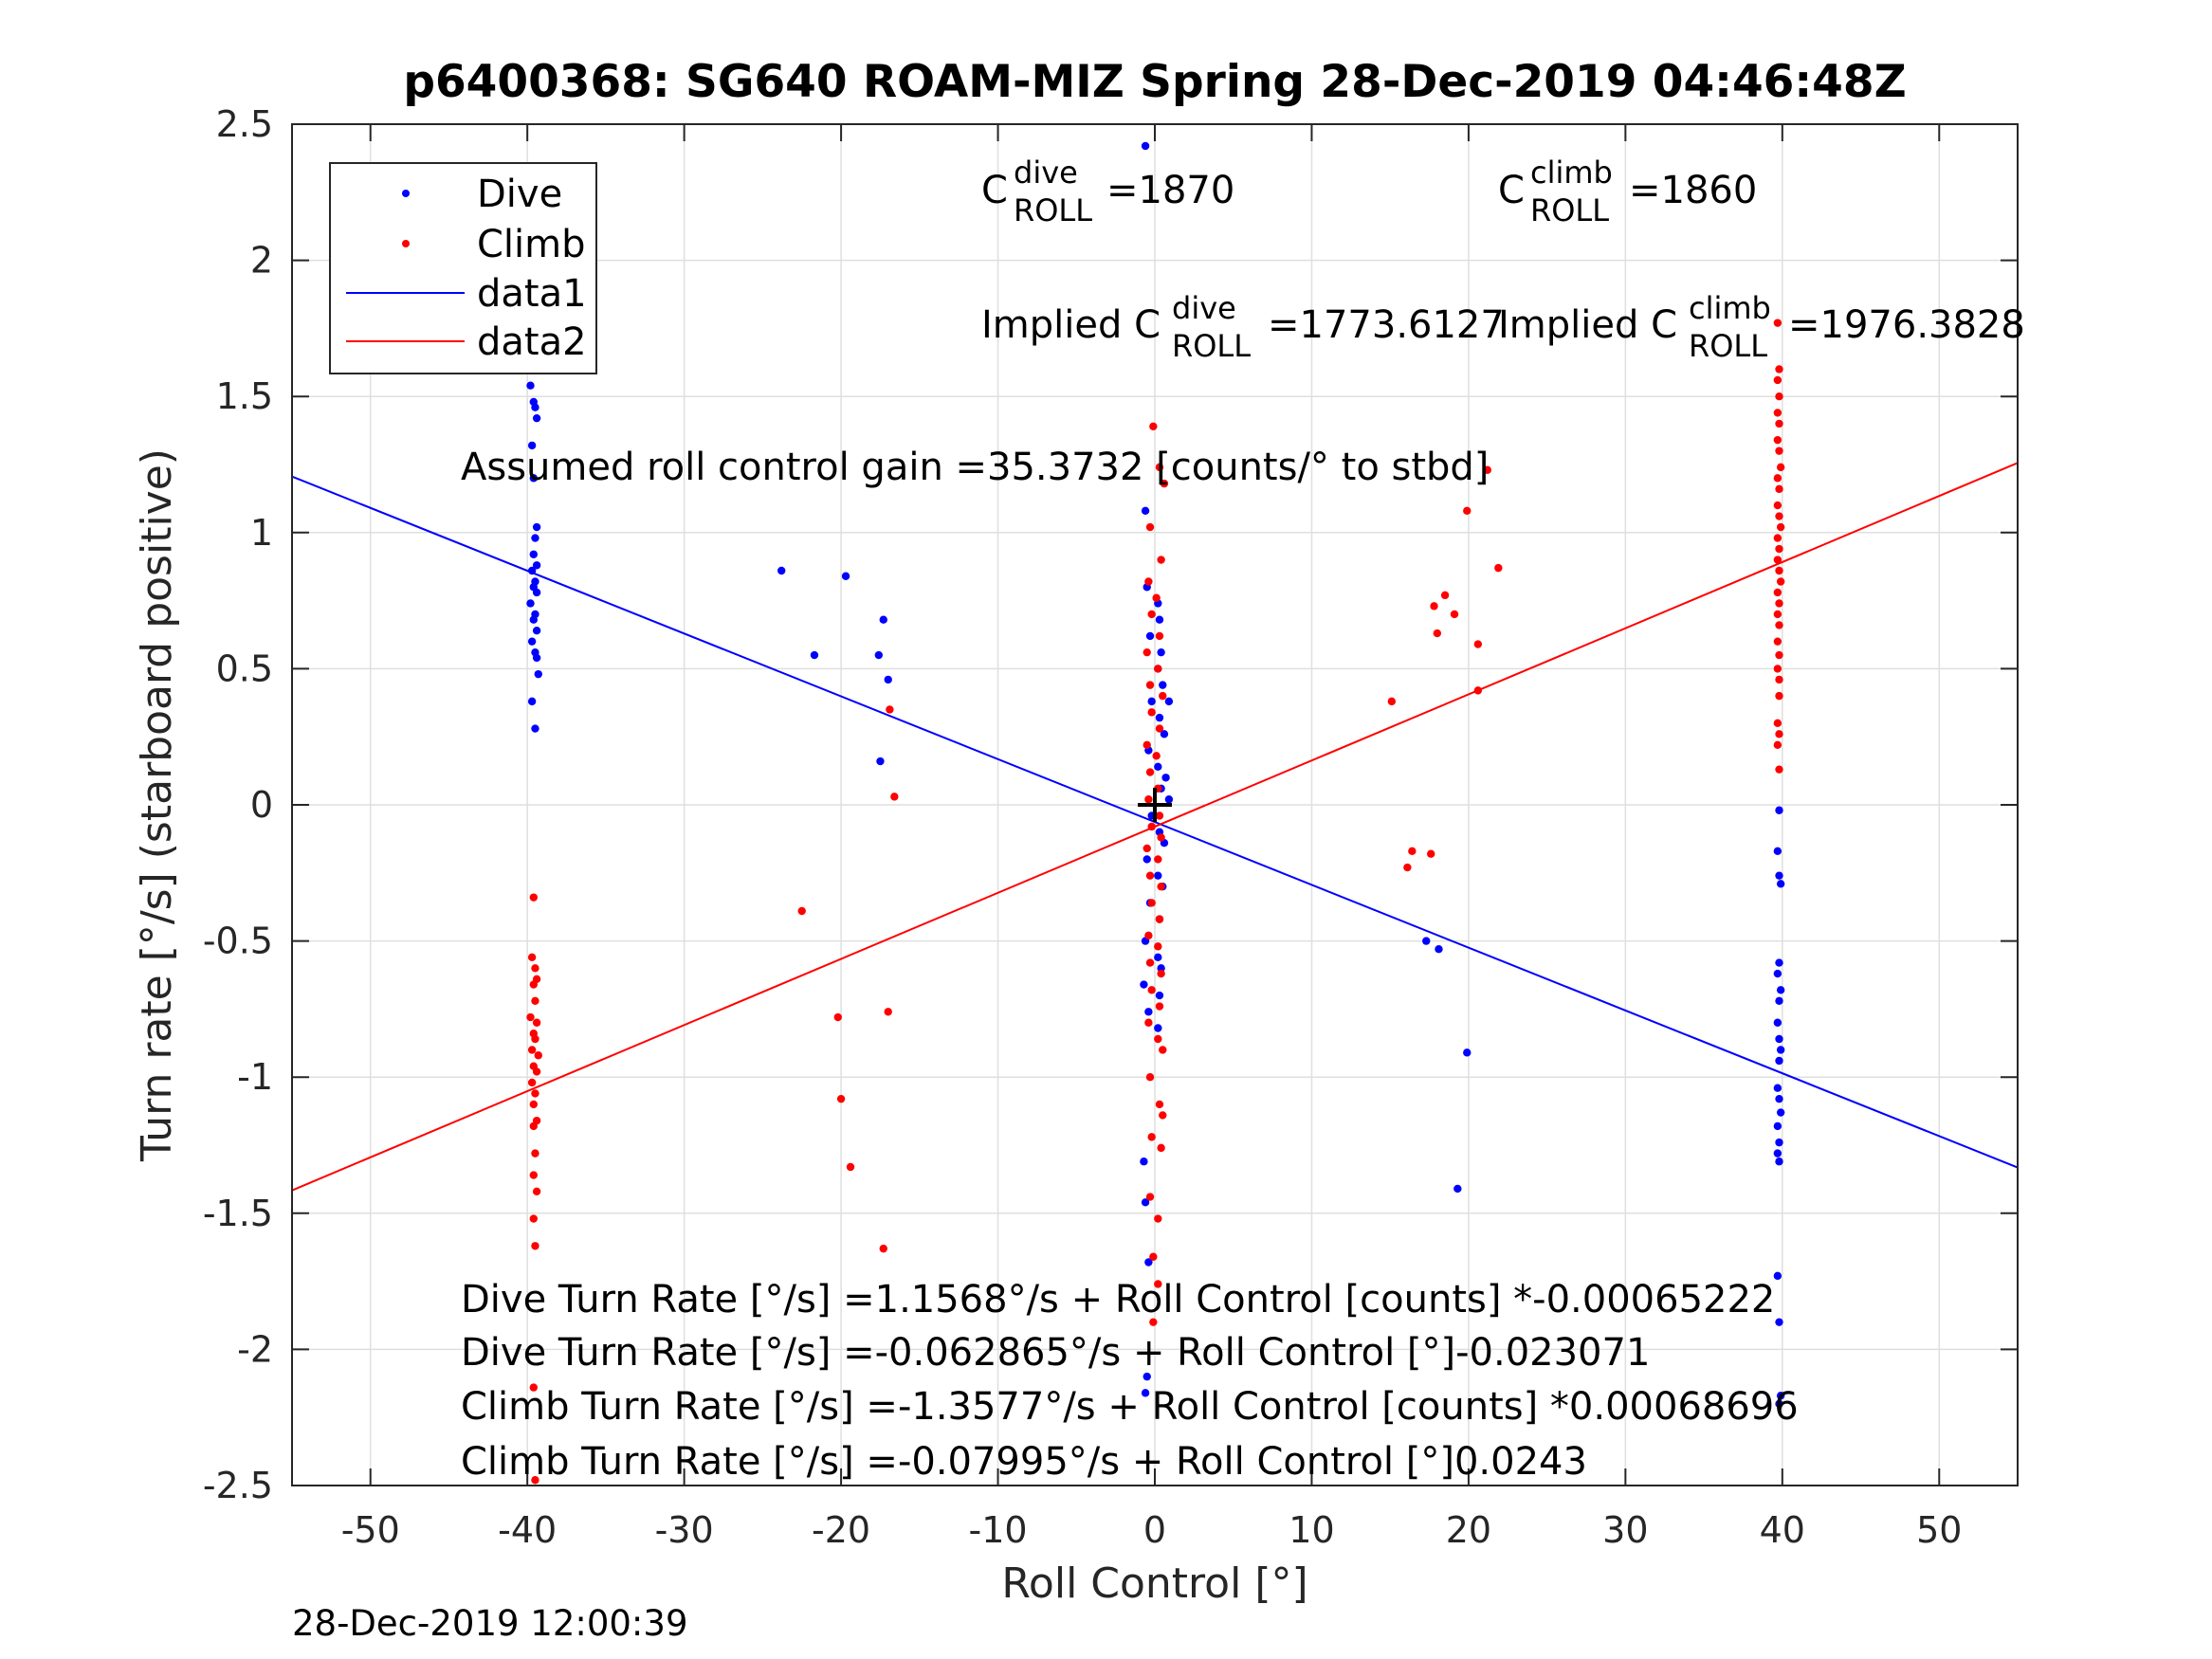 The image size is (2212, 1659). I want to click on x-tick-label: -10, so click(998, 1530).